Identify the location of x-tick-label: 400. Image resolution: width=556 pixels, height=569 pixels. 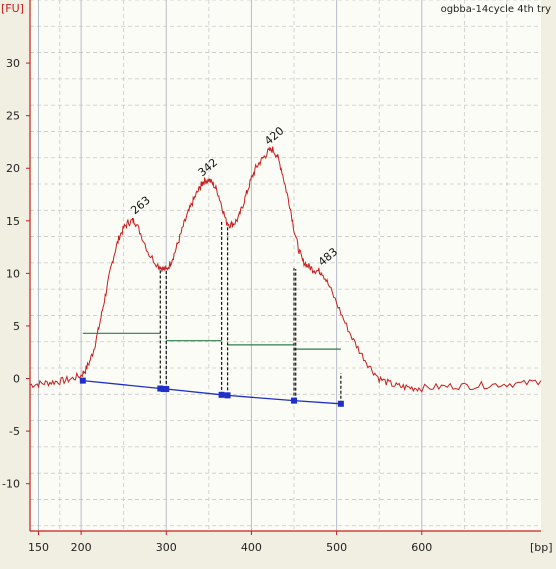
(251, 547).